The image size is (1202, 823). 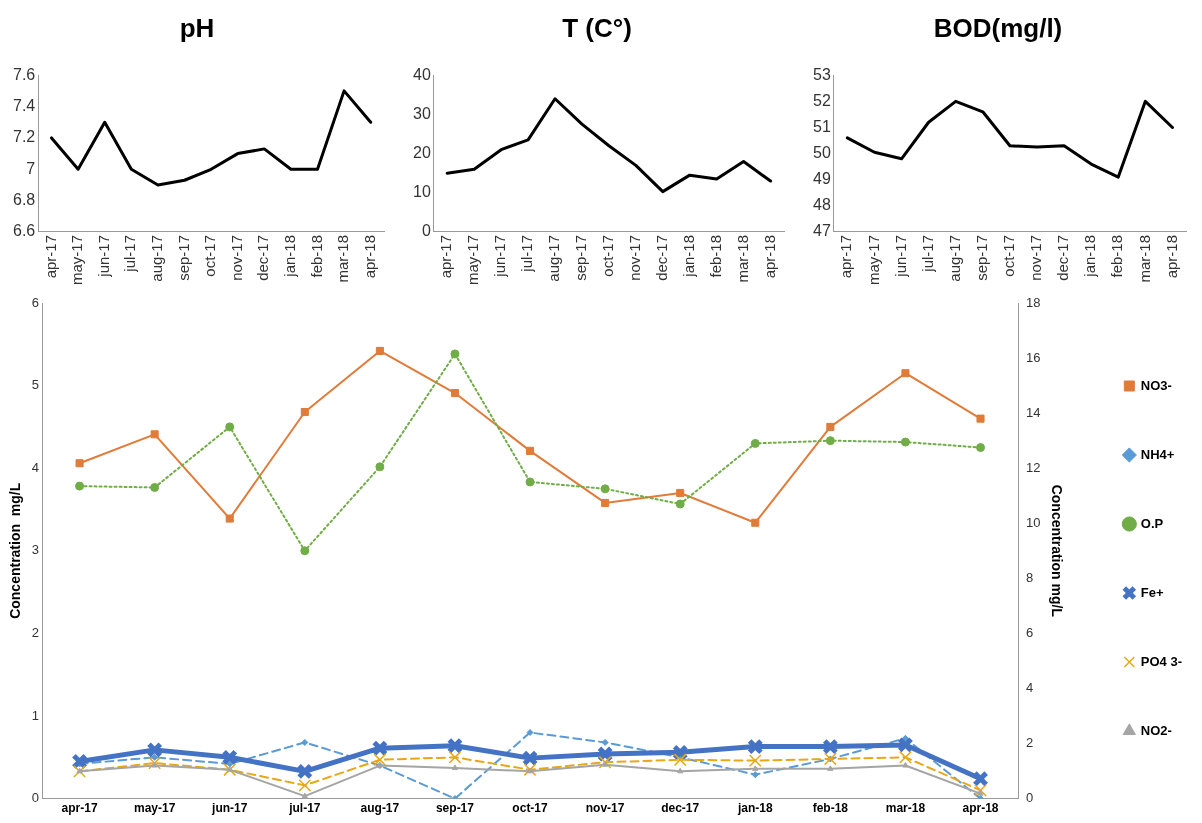 I want to click on y-tick-label: 48, so click(x=822, y=205).